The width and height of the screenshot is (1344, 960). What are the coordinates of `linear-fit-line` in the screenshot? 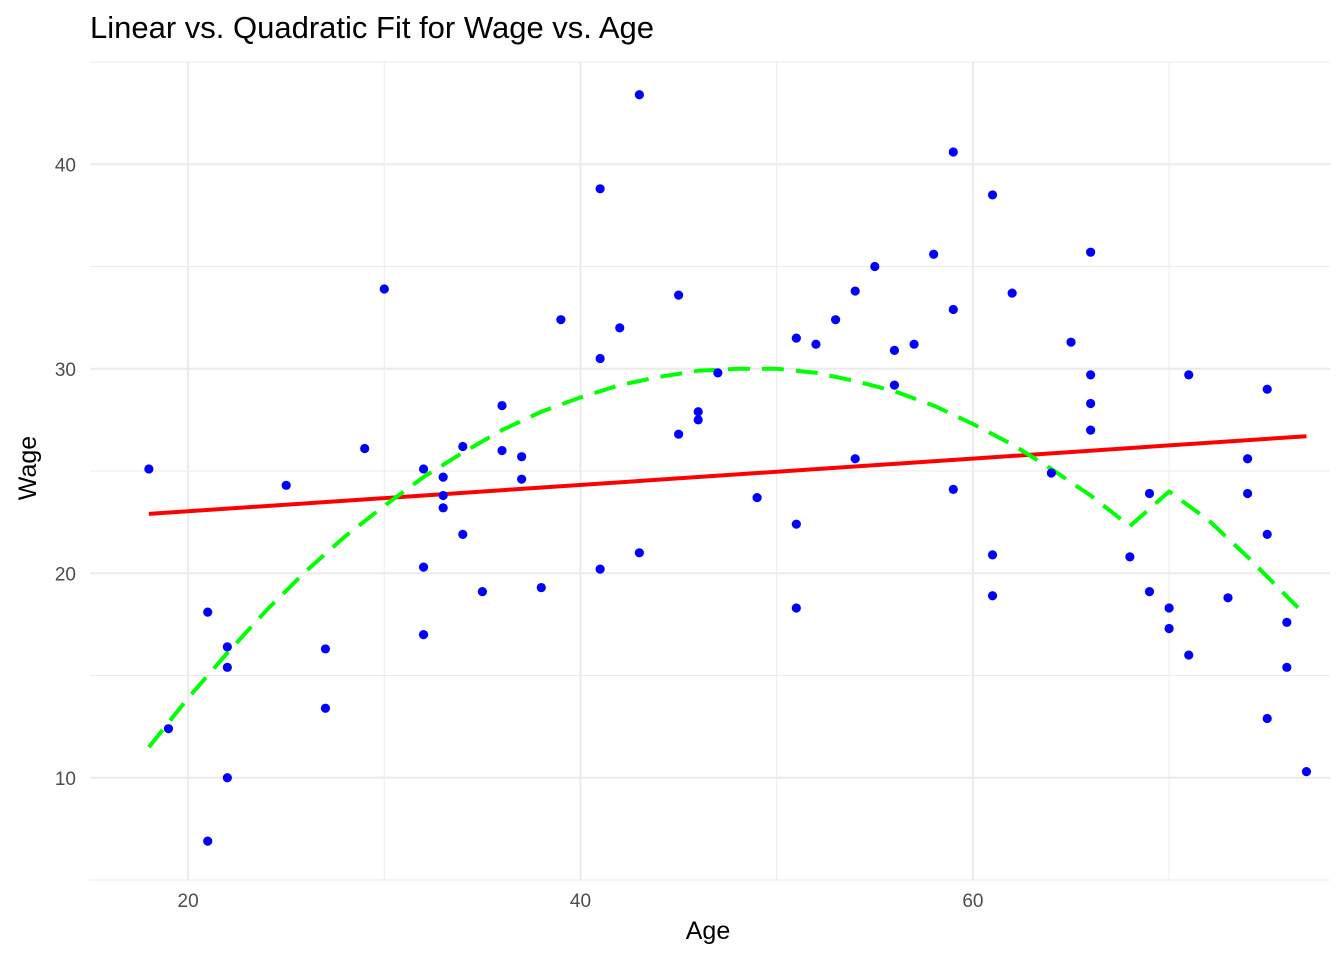 It's located at (727, 475).